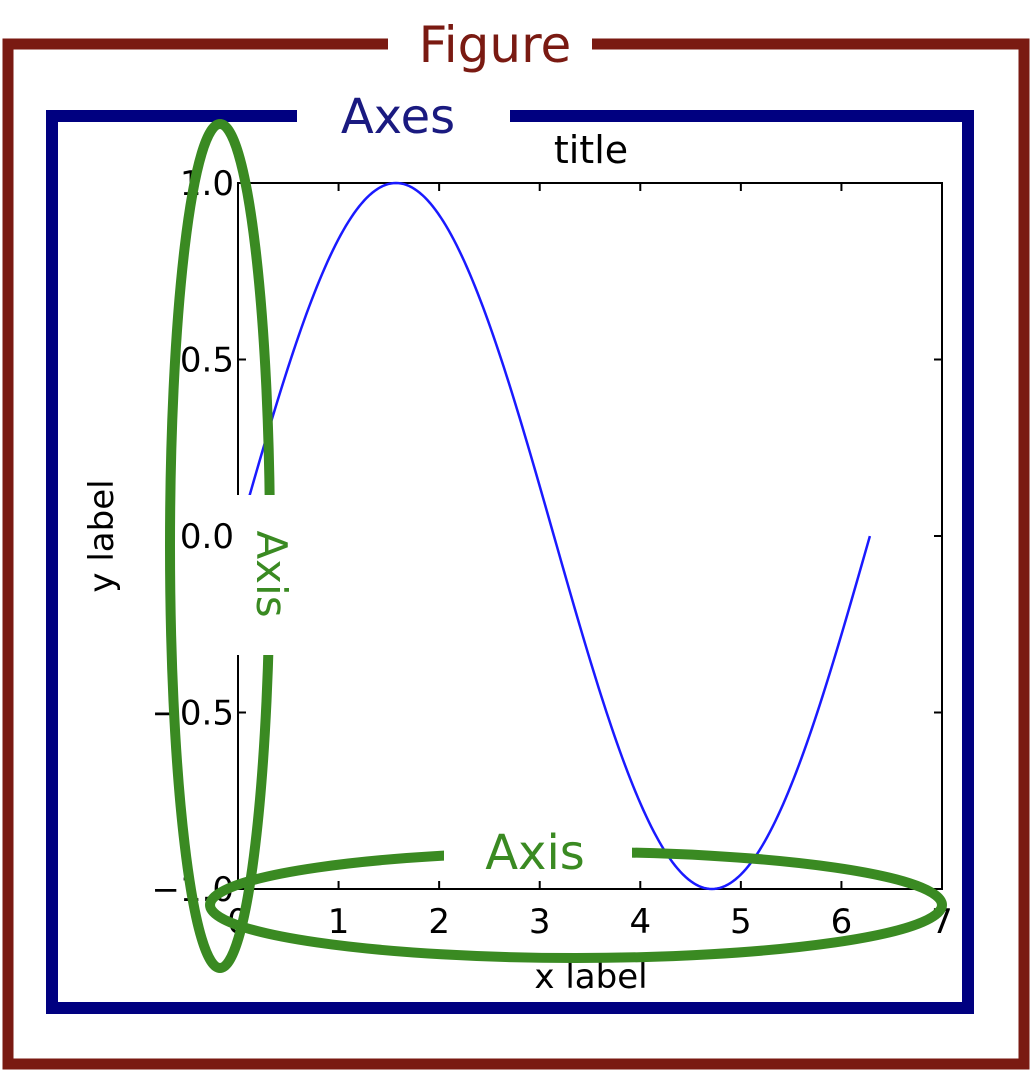  I want to click on x-tick-label: 5, so click(741, 922).